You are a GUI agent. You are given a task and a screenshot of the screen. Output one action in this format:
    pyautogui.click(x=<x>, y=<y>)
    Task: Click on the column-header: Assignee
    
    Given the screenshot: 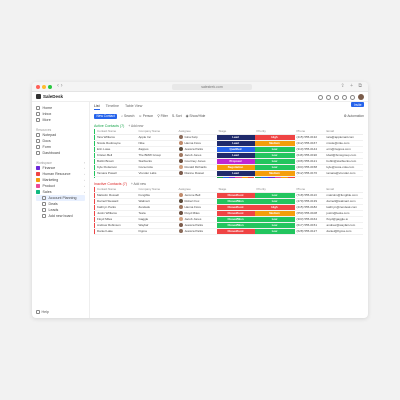 What is the action you would take?
    pyautogui.click(x=196, y=132)
    